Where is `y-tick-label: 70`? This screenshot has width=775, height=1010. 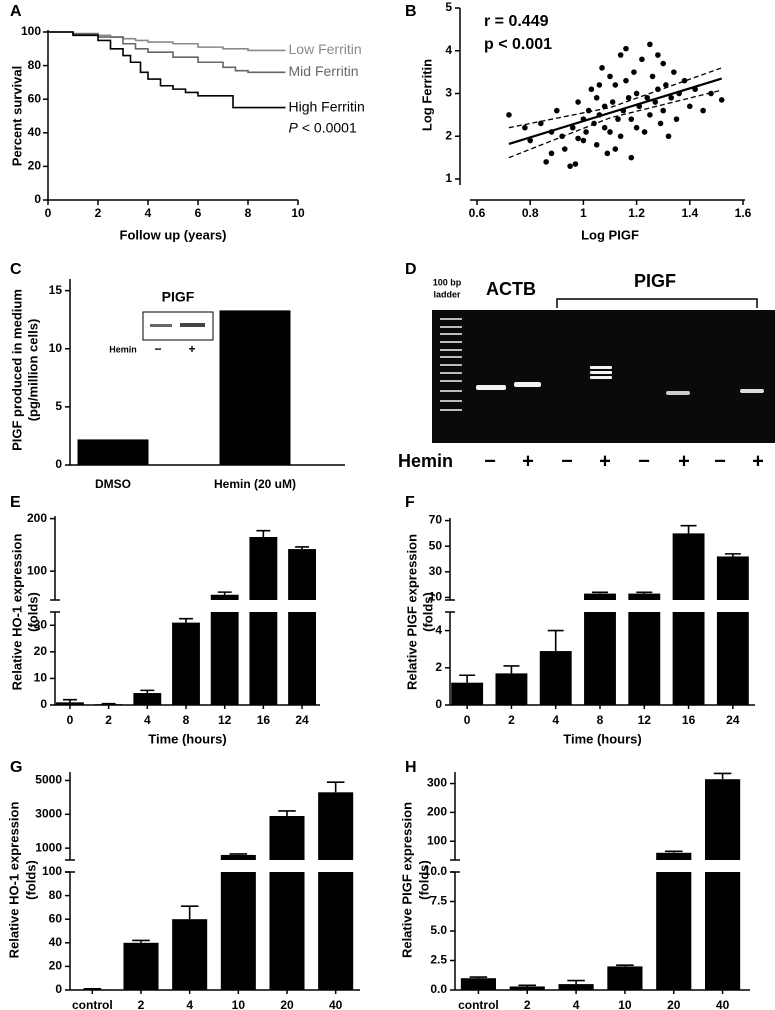
y-tick-label: 70 is located at coordinates (436, 520).